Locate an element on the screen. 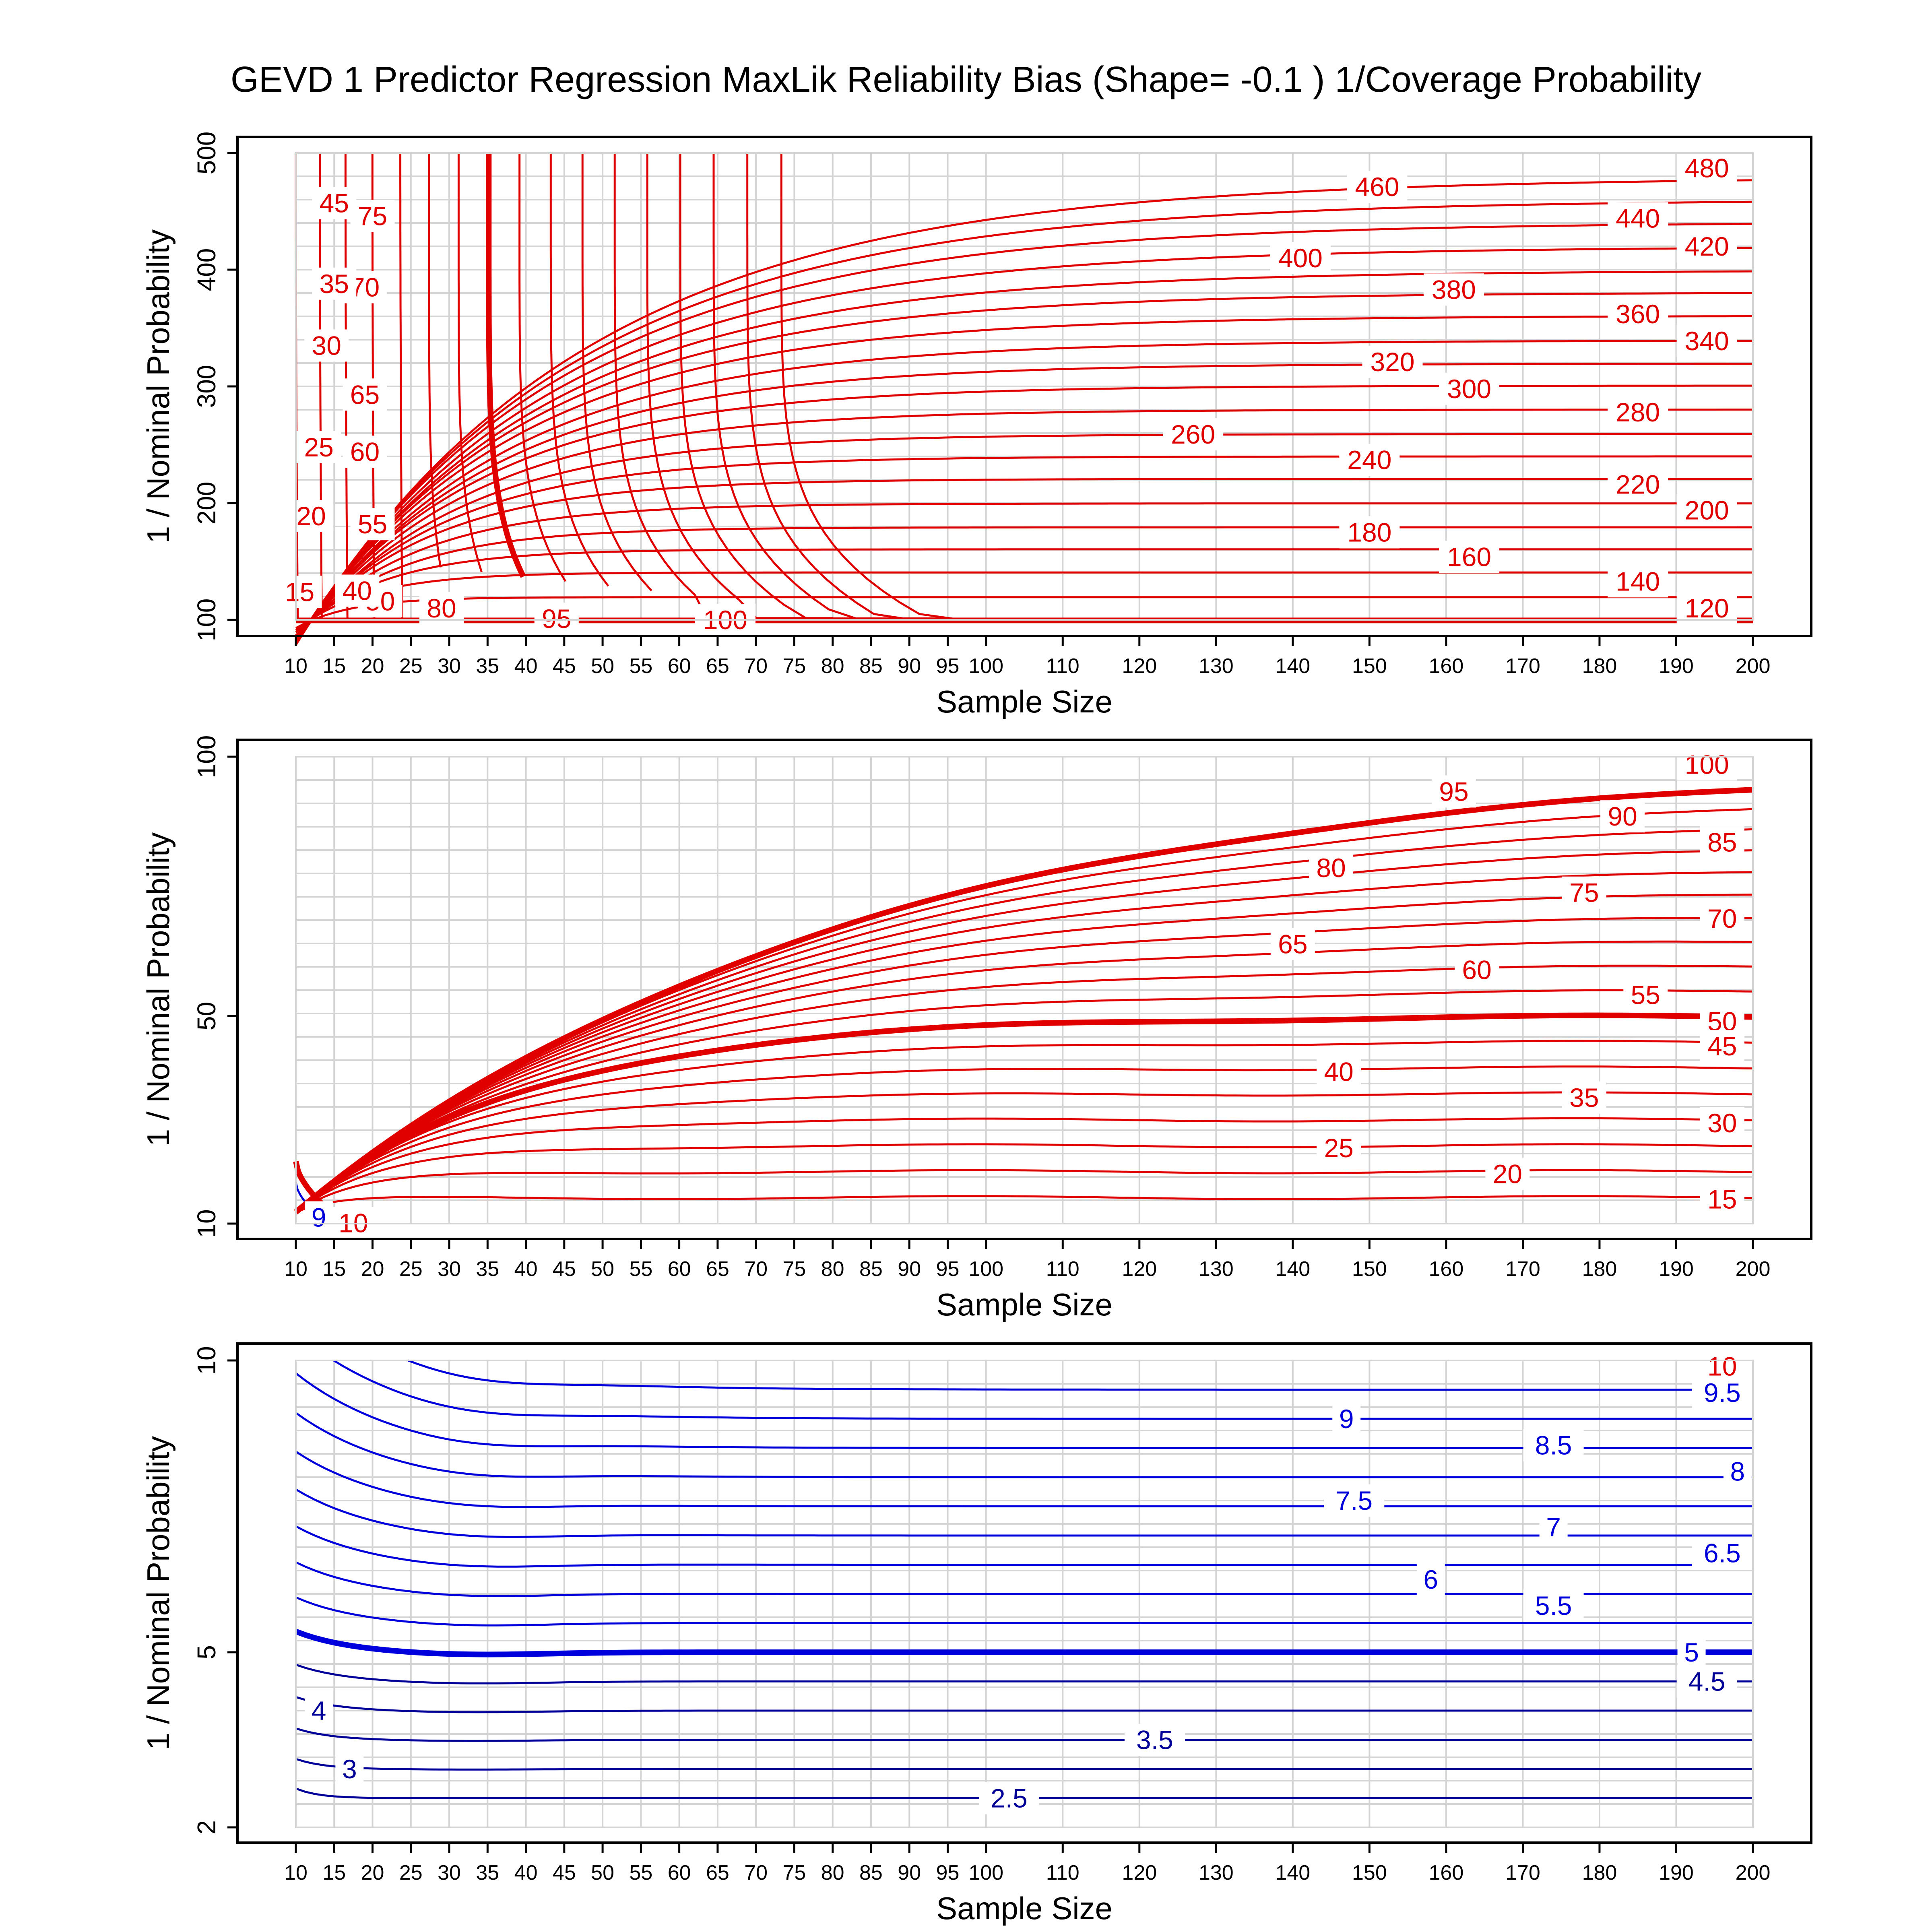  x-tick-label: 60 is located at coordinates (679, 1873).